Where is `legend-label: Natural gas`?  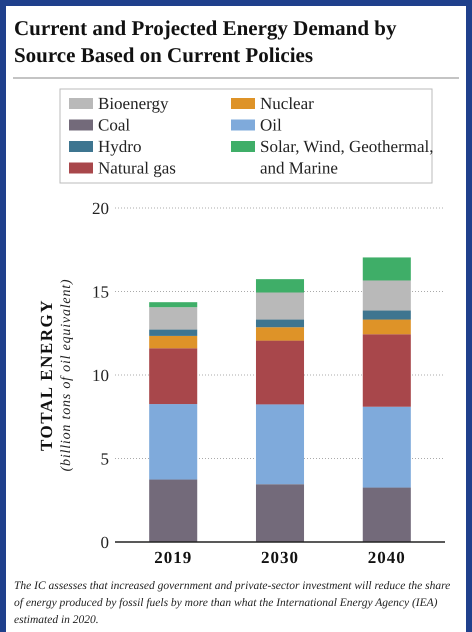
legend-label: Natural gas is located at coordinates (137, 168).